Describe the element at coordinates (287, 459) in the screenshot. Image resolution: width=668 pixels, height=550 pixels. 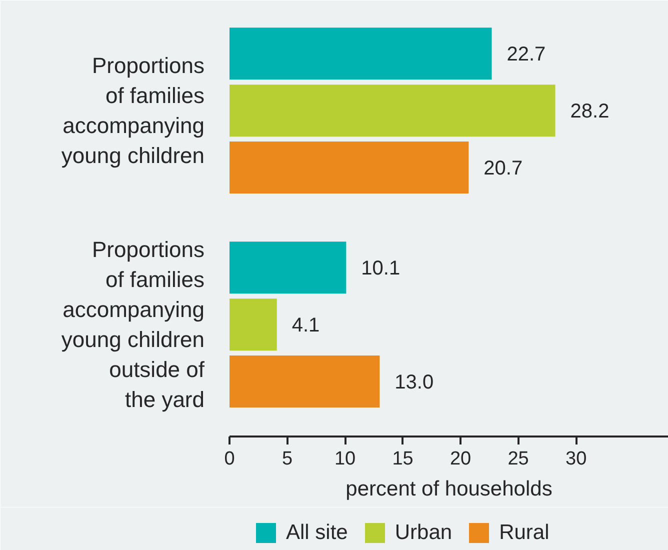
I see `x-tick-label: 5` at that location.